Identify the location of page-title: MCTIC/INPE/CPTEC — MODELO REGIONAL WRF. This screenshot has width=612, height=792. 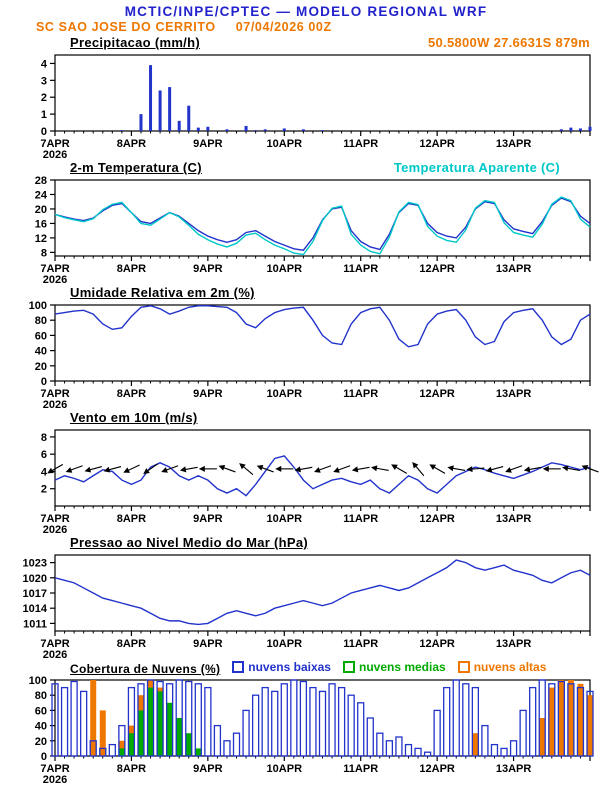
(306, 11).